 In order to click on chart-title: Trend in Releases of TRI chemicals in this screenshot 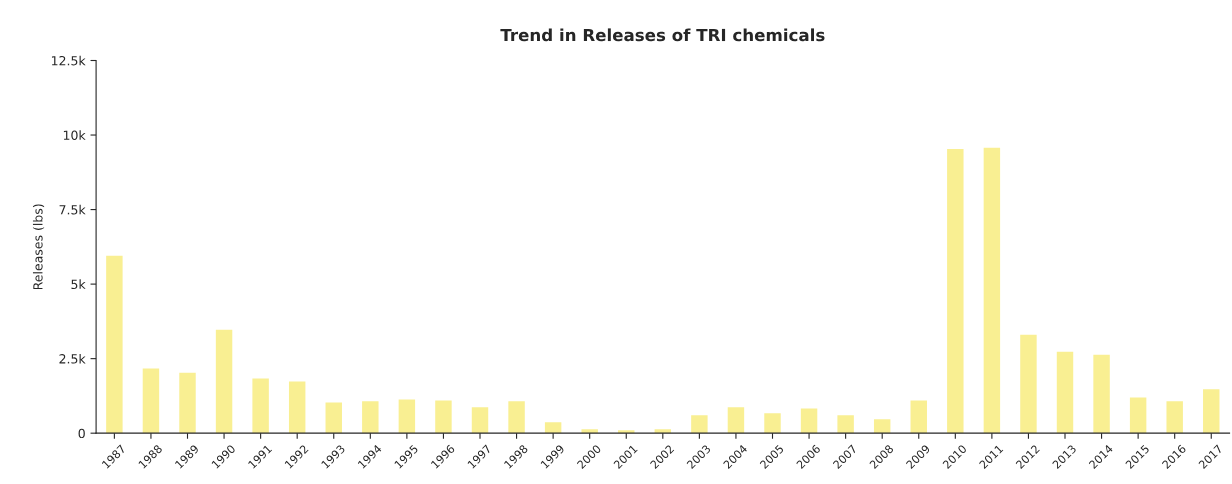, I will do `click(662, 35)`.